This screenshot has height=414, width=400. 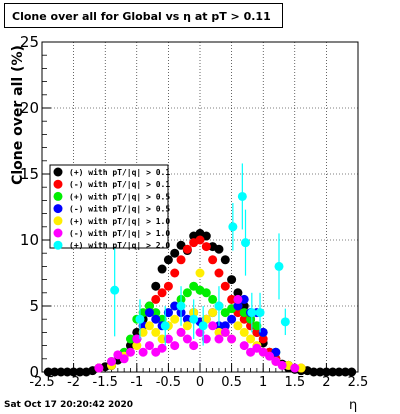 I want to click on y-tick-label: 5, so click(x=34, y=306).